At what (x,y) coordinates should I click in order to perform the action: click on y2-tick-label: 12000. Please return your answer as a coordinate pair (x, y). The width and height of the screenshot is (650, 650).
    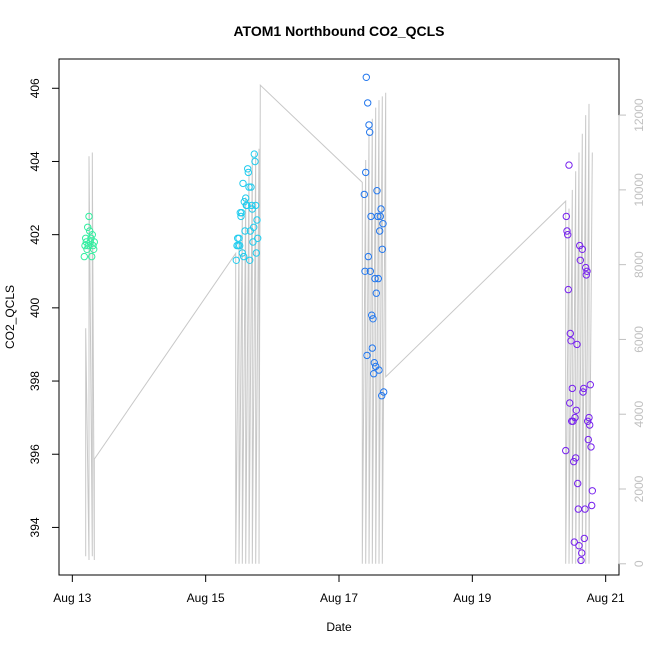
    Looking at the image, I should click on (639, 115).